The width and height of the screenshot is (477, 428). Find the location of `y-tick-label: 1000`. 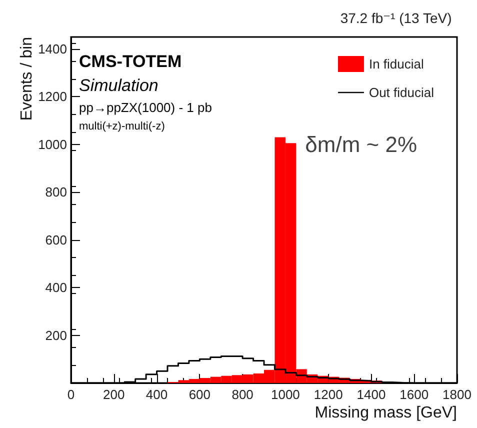

y-tick-label: 1000 is located at coordinates (52, 144).